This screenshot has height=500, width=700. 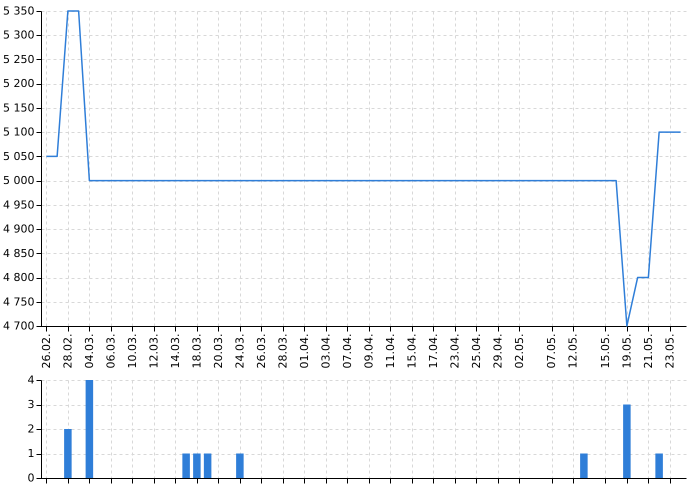 I want to click on y-tick-label: 5 150, so click(x=18, y=107).